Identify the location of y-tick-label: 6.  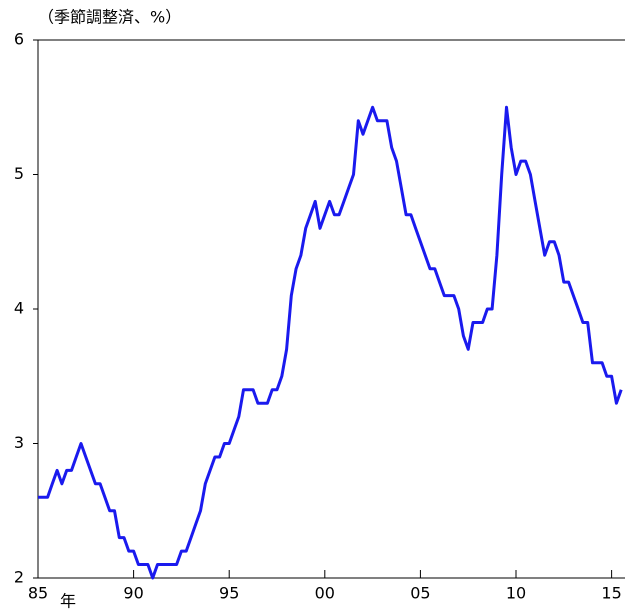
(19, 39).